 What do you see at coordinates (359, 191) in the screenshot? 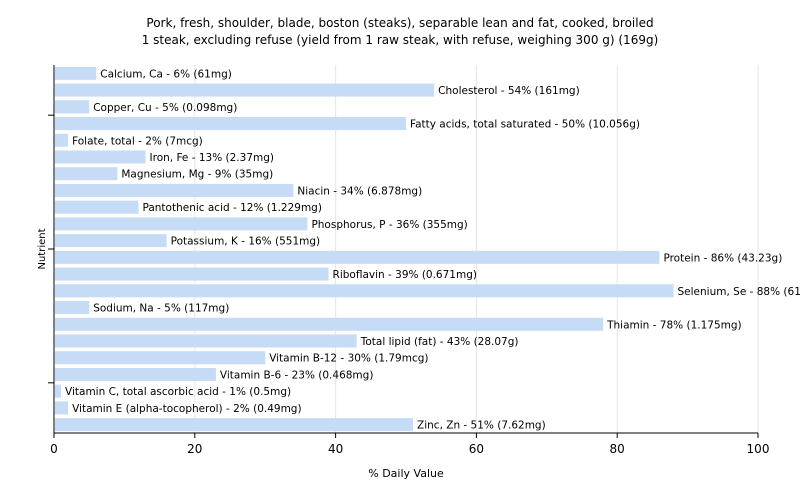
I see `bar-label: Niacin - 34% (6.878mg)` at bounding box center [359, 191].